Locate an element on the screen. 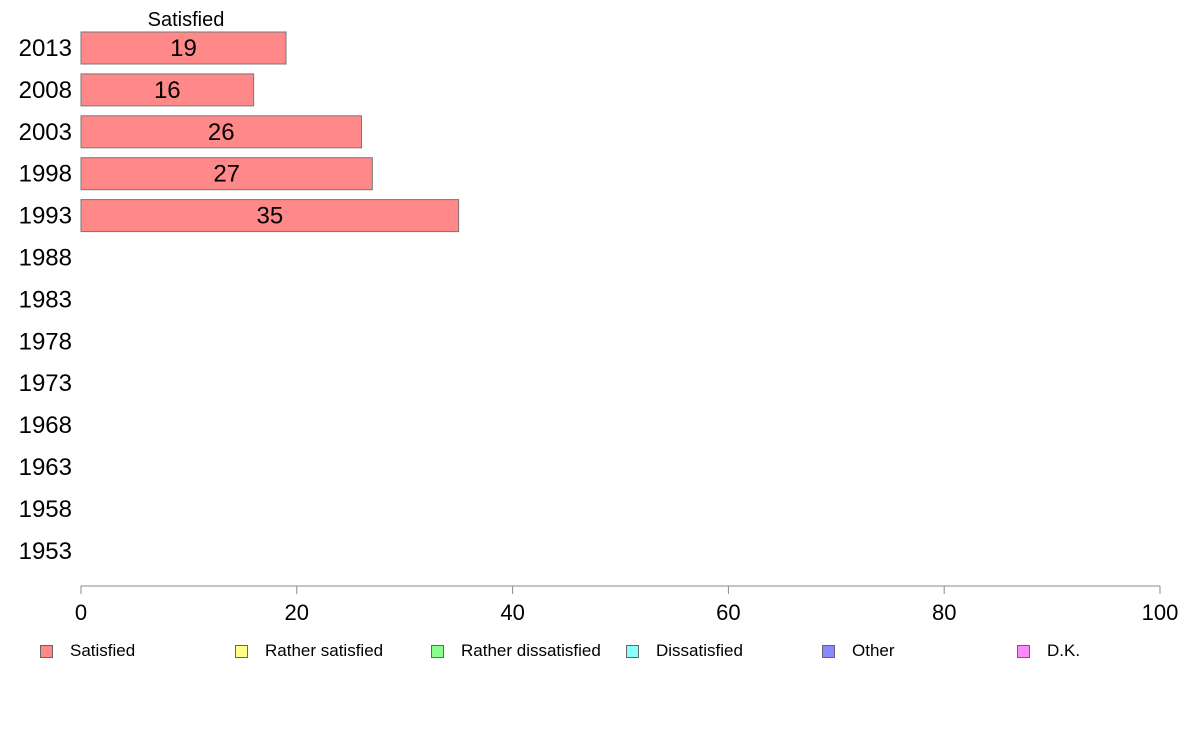 This screenshot has width=1188, height=736. x-tick-label: 100 is located at coordinates (1160, 612).